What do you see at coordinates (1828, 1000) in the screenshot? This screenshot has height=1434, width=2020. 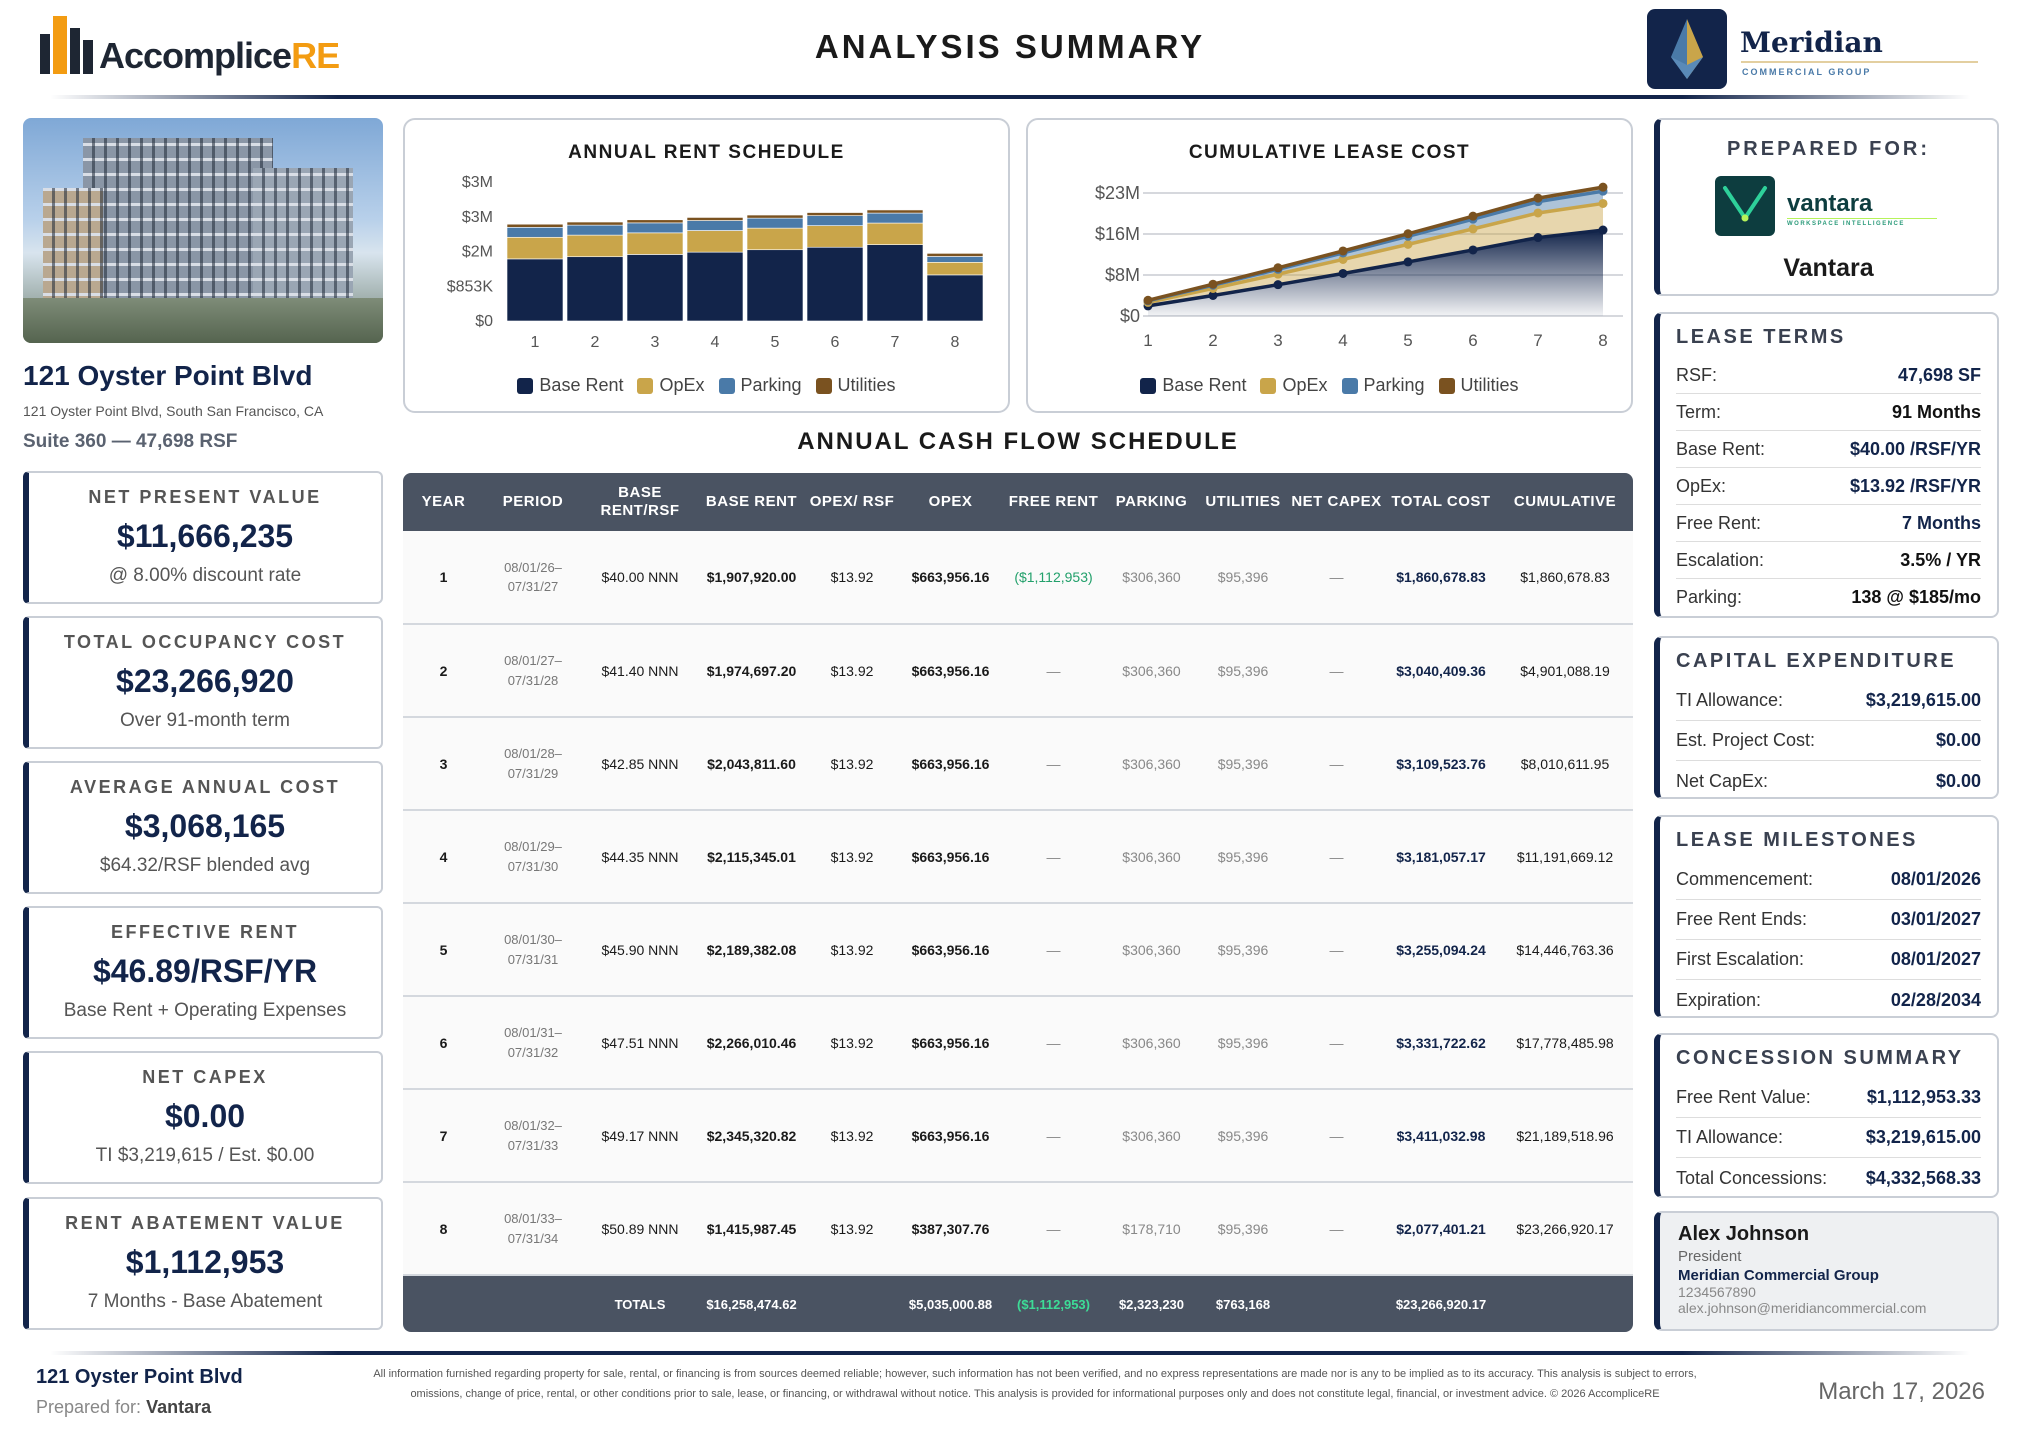 I see `detail-row: Expiration: 02/28/2034` at bounding box center [1828, 1000].